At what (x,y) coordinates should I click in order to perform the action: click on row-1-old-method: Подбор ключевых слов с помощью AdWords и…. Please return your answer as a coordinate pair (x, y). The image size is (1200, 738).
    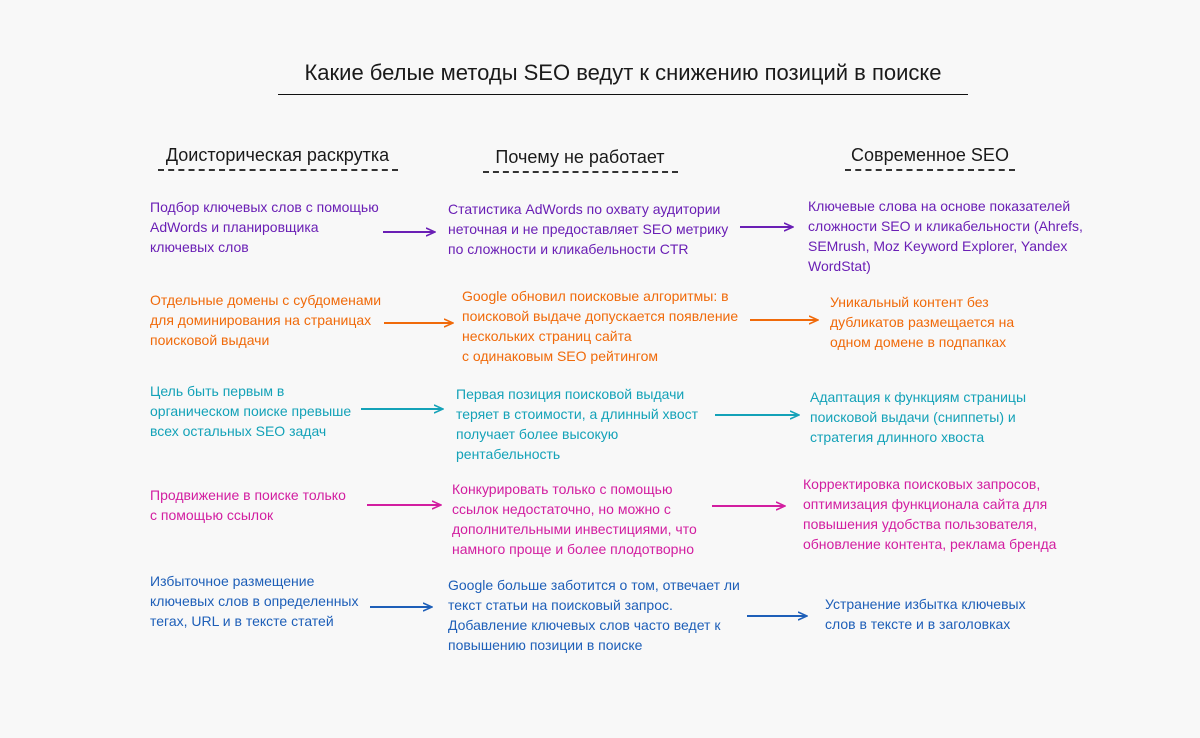
    Looking at the image, I should click on (264, 227).